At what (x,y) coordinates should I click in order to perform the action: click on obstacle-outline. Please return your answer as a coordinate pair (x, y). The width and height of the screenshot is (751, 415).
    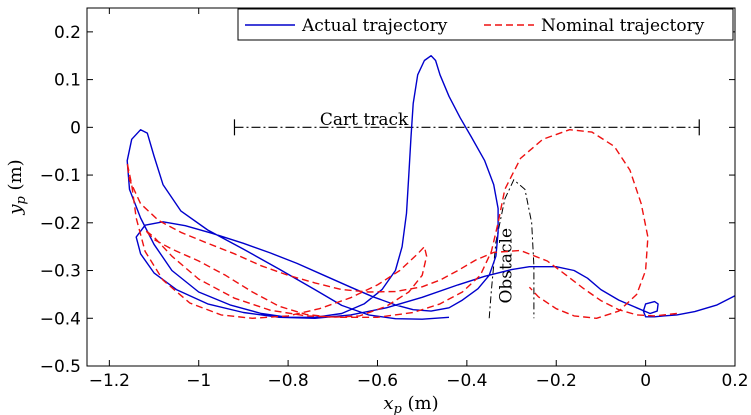
    Looking at the image, I should click on (511, 249).